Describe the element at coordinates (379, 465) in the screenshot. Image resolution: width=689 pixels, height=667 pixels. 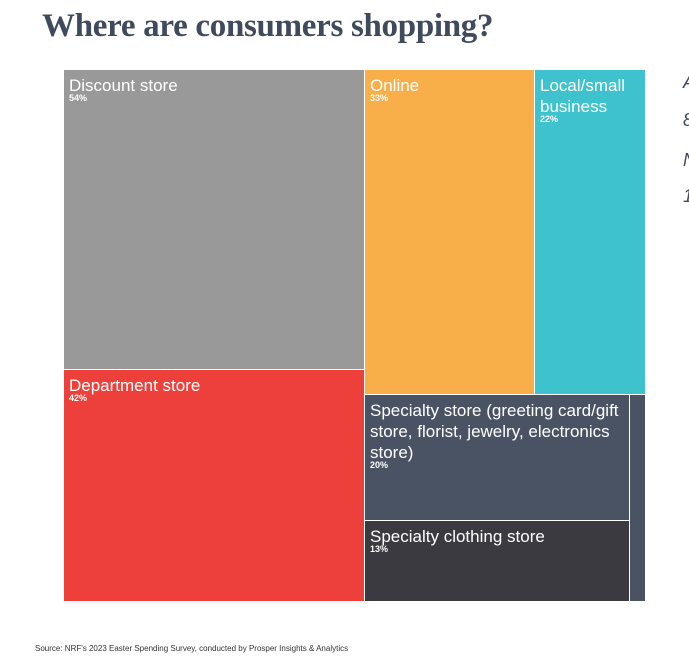
I see `tile-value-specialty-store: 20%` at that location.